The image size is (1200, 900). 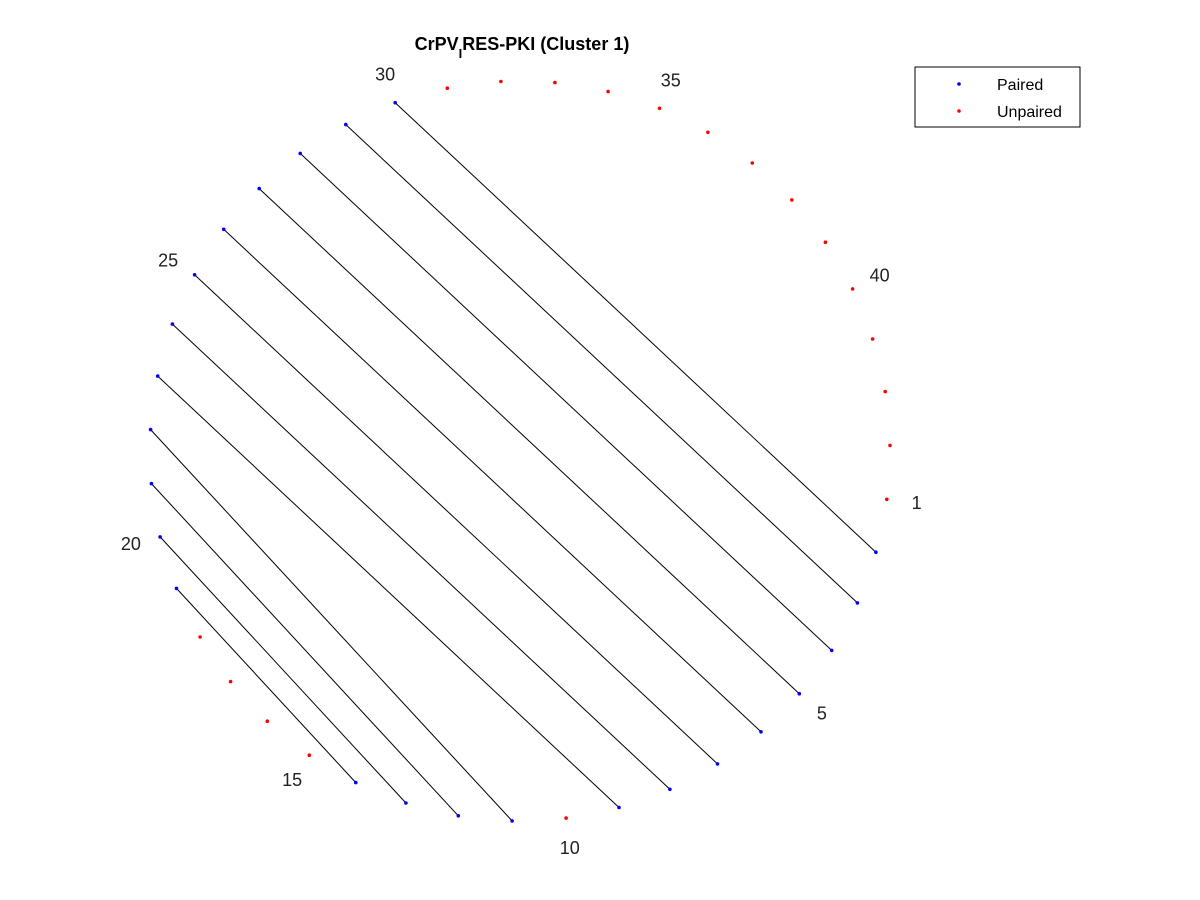 What do you see at coordinates (959, 111) in the screenshot?
I see `legend-unpaired-marker` at bounding box center [959, 111].